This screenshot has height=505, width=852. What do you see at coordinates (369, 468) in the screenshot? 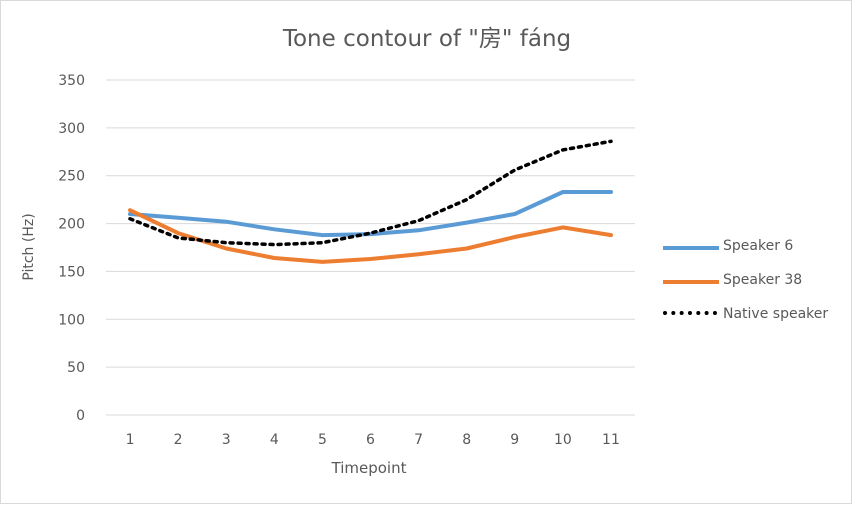
I see `x-axis-label: Timepoint` at bounding box center [369, 468].